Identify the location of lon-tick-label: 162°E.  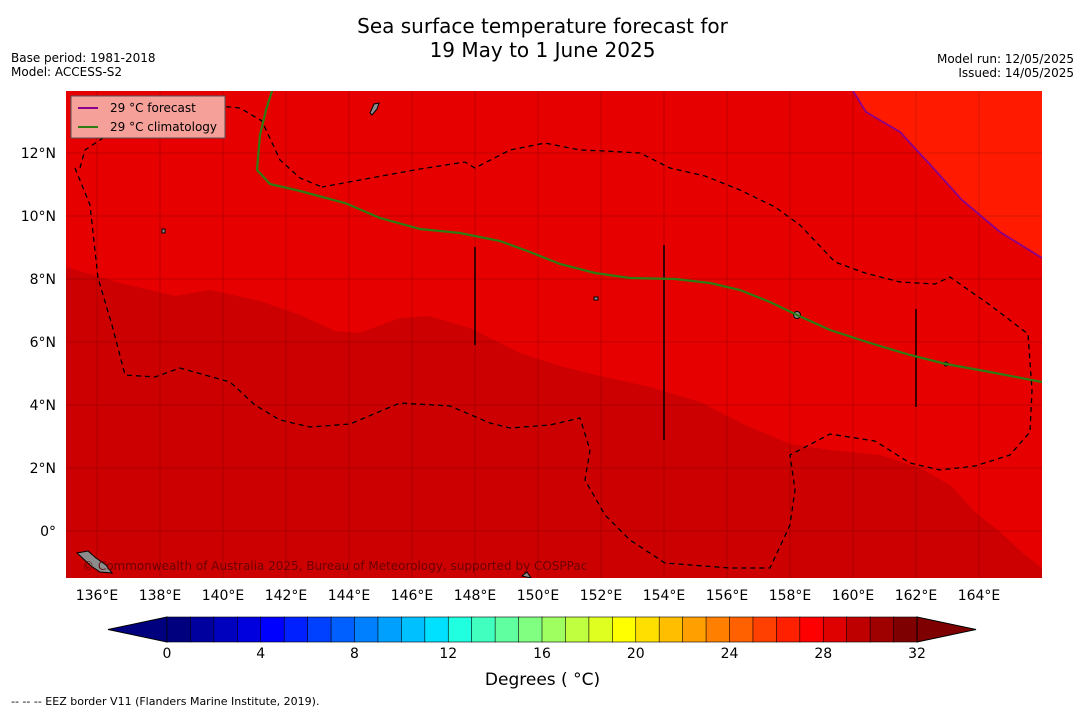
(916, 596).